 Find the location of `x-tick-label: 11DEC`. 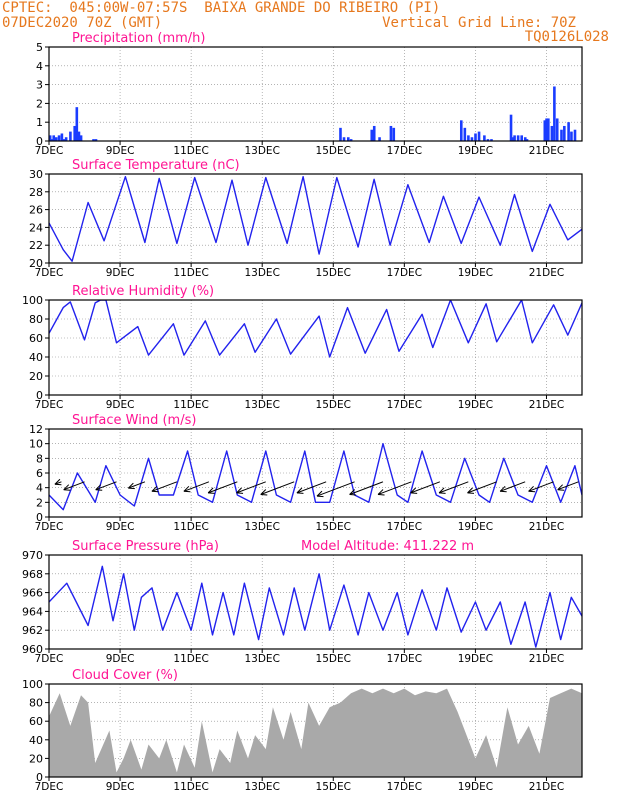

x-tick-label: 11DEC is located at coordinates (190, 527).